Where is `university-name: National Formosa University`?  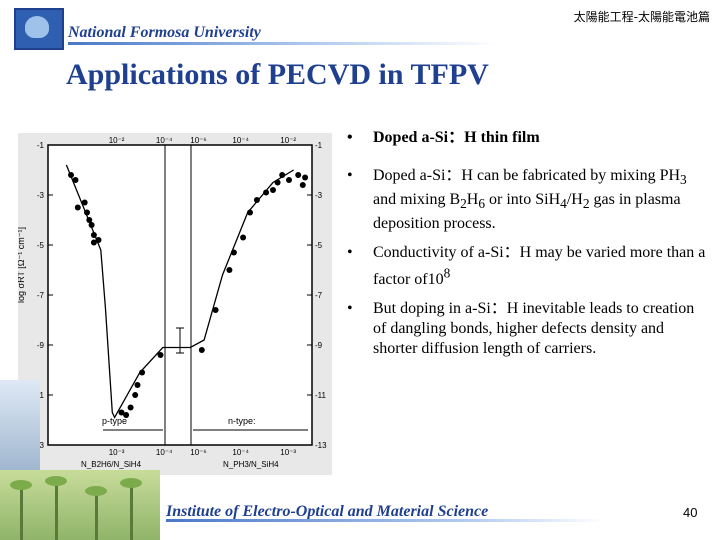 university-name: National Formosa University is located at coordinates (164, 32).